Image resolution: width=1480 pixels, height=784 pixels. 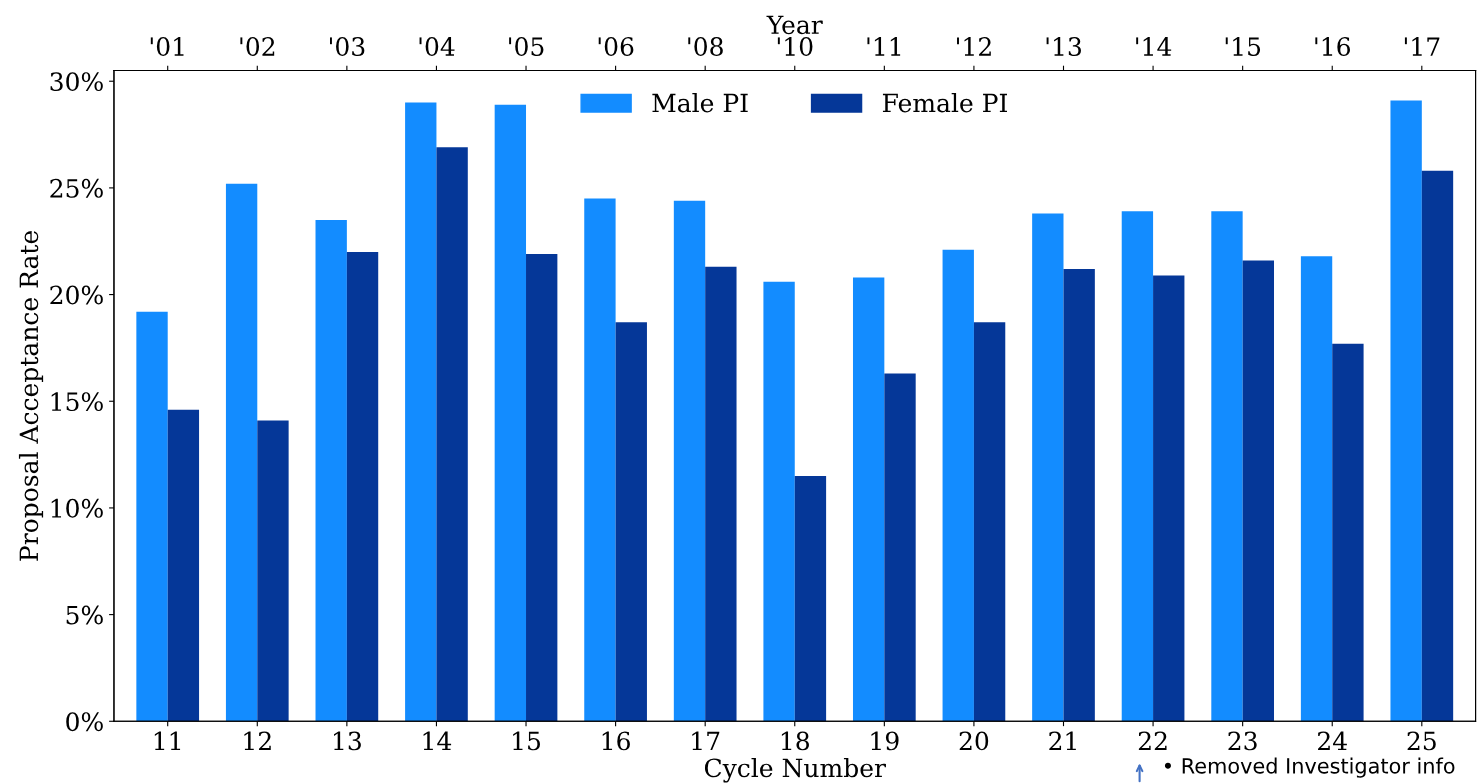 What do you see at coordinates (1243, 46) in the screenshot?
I see `text: '15` at bounding box center [1243, 46].